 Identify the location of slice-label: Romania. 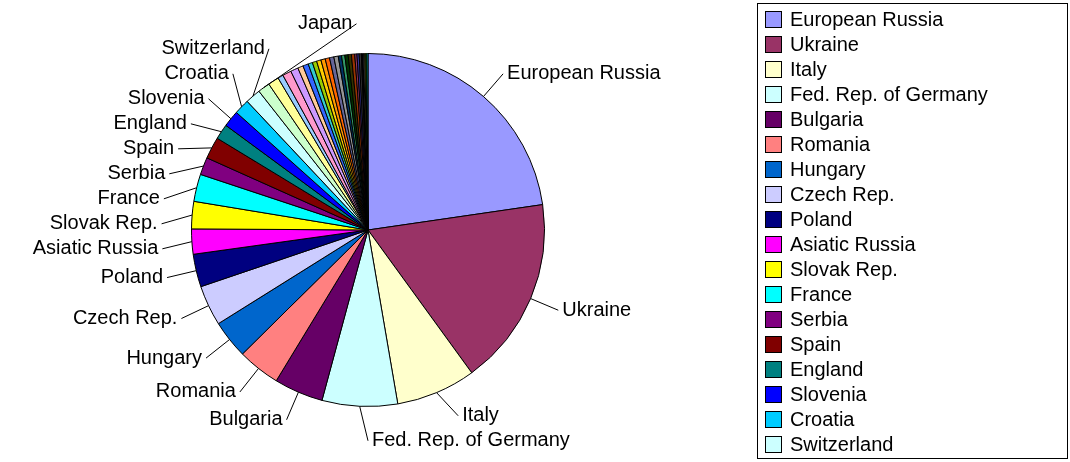
(196, 390).